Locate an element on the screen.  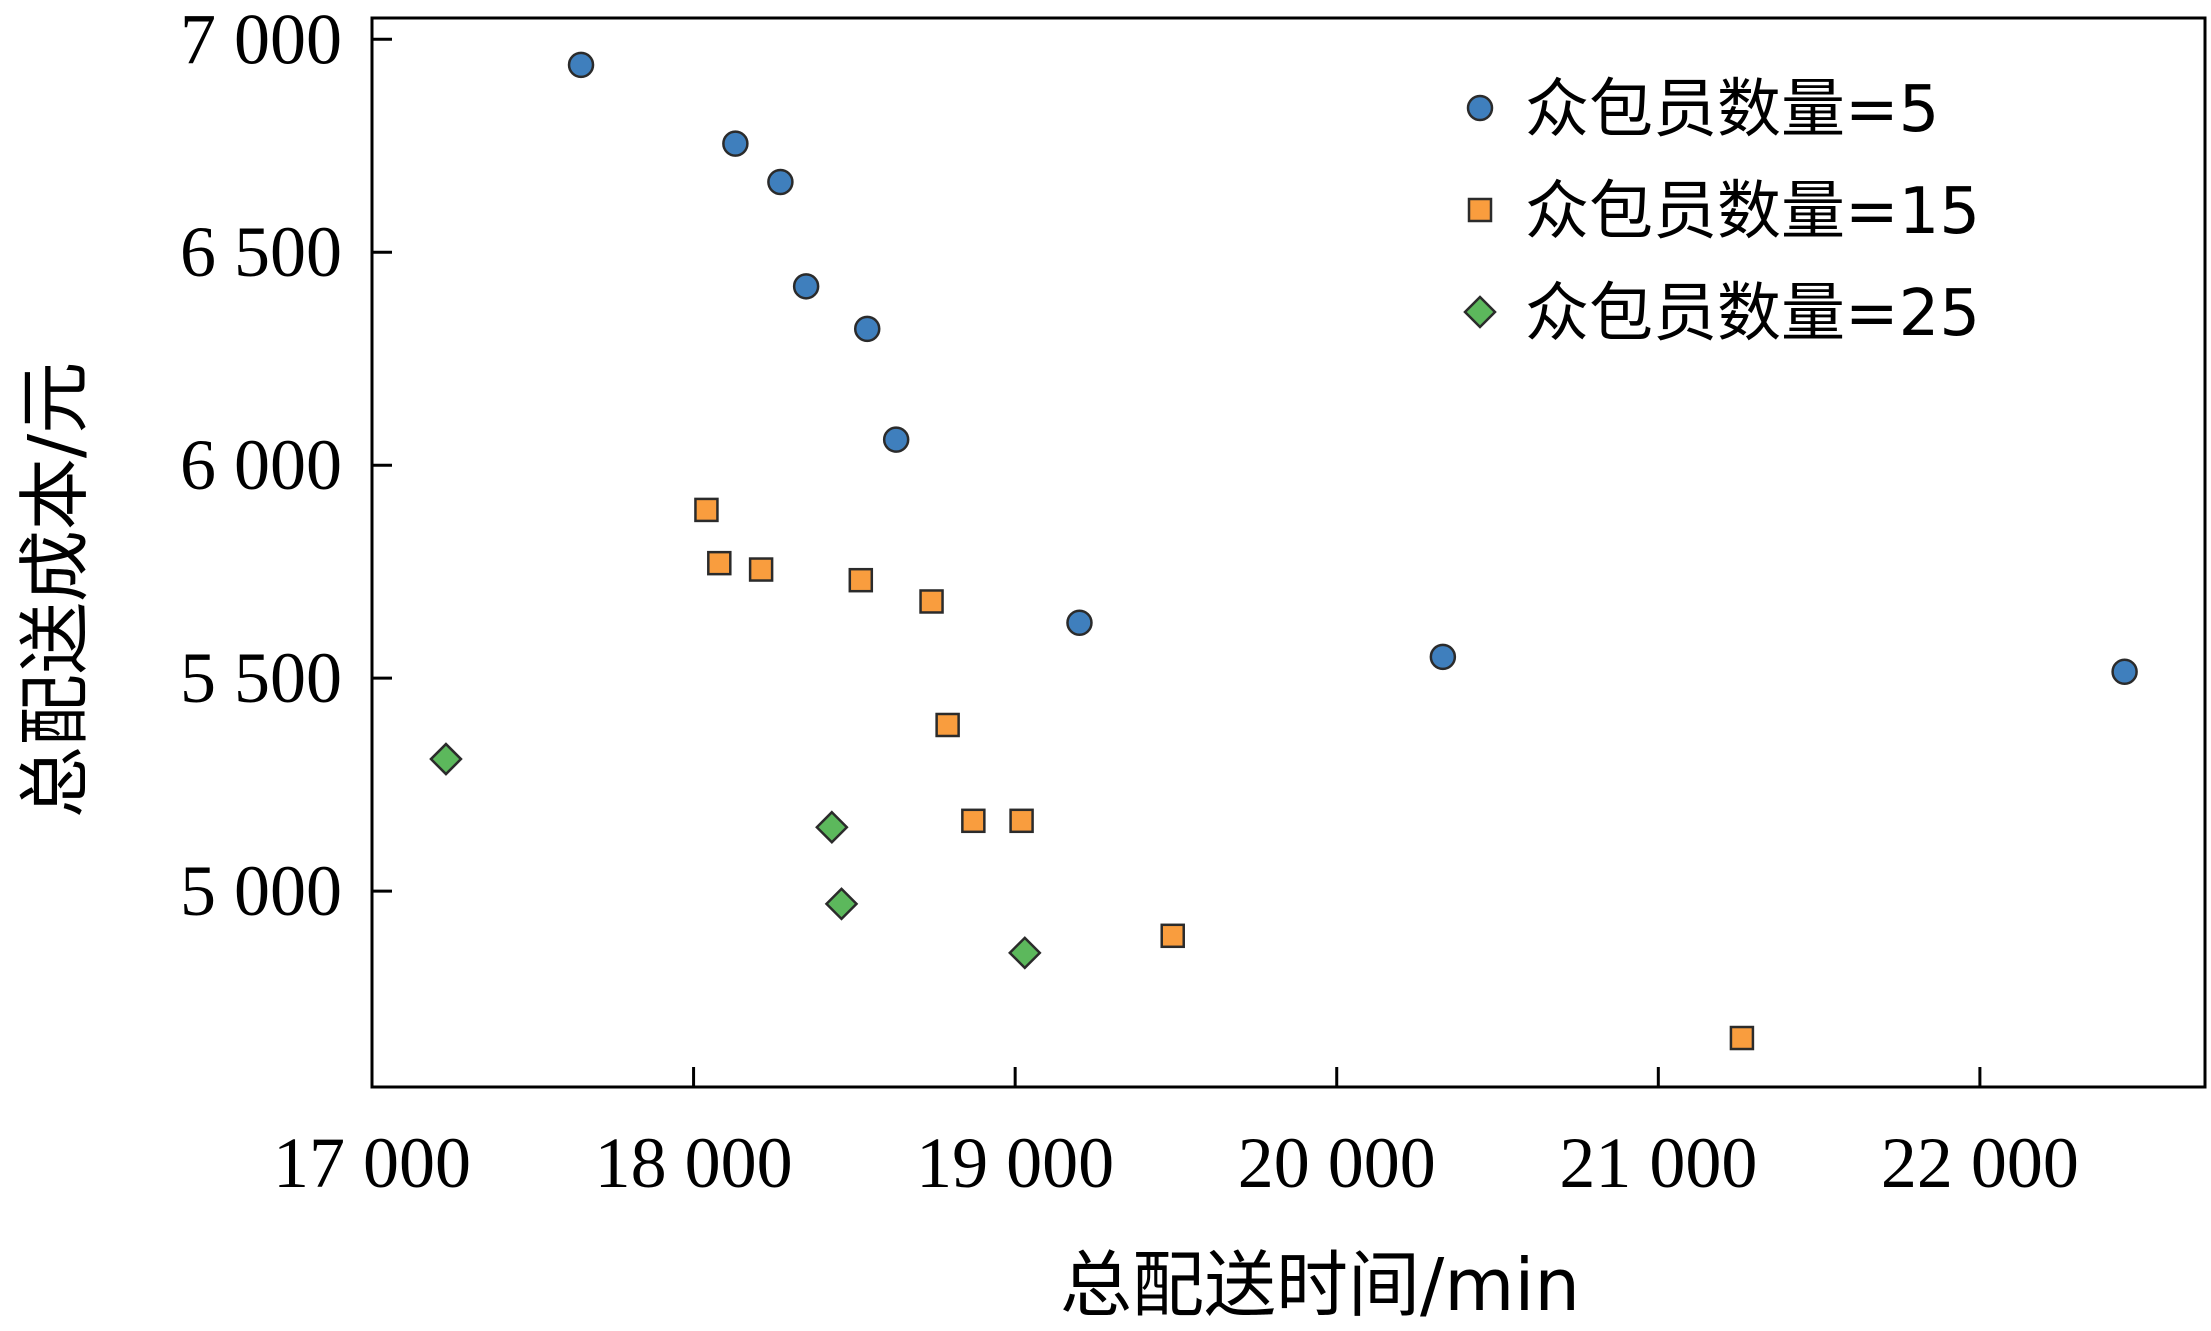
y-axis-title: 总配送成本/元 is located at coordinates (55, 590).